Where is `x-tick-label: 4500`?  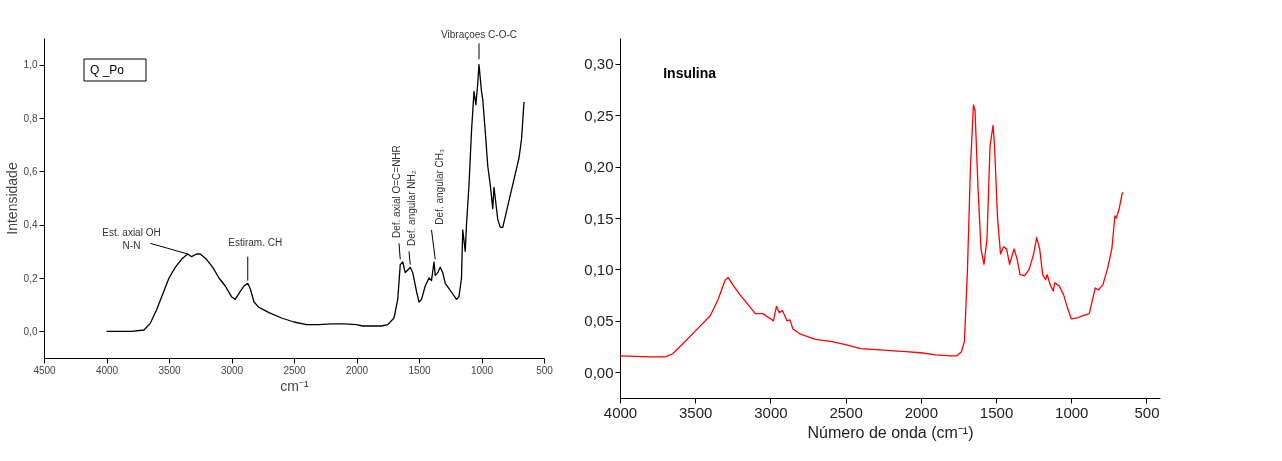 x-tick-label: 4500 is located at coordinates (45, 370).